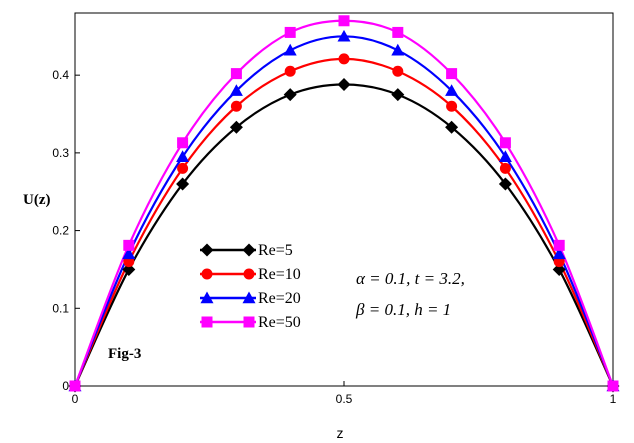 Image resolution: width=634 pixels, height=443 pixels. I want to click on x-tick-label: 0.5, so click(344, 399).